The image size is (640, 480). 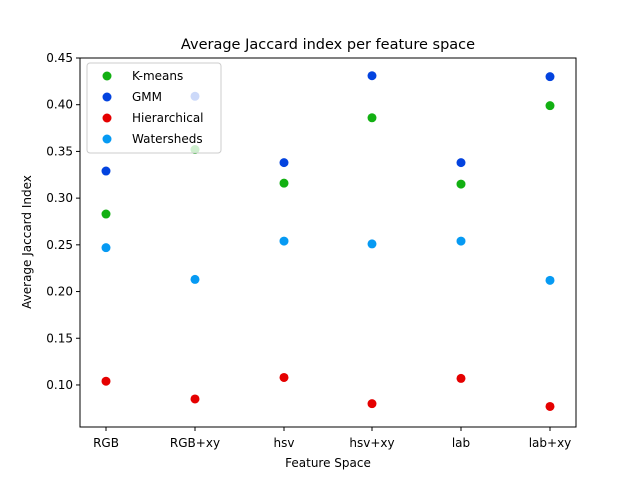 I want to click on x-tick-label: RGB+xy, so click(x=195, y=443).